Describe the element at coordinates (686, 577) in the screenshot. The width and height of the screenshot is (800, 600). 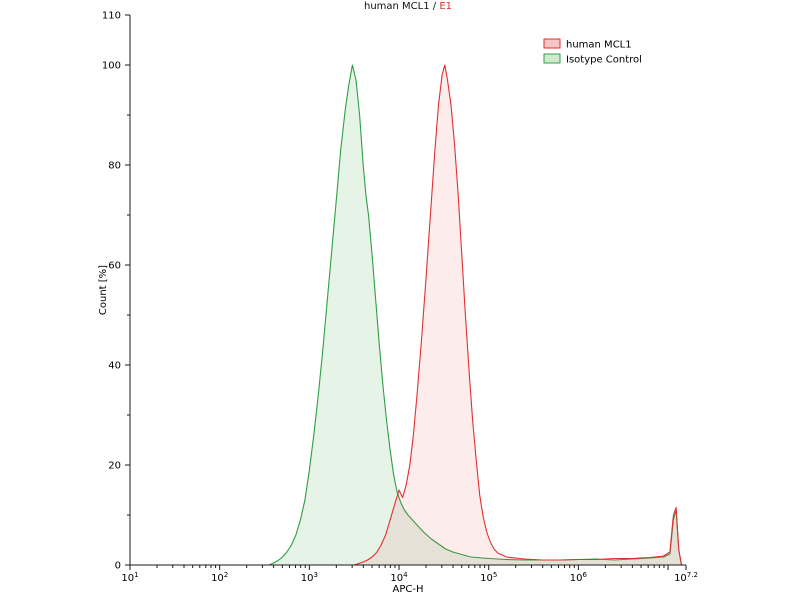
I see `x-tick-label: 107.2` at that location.